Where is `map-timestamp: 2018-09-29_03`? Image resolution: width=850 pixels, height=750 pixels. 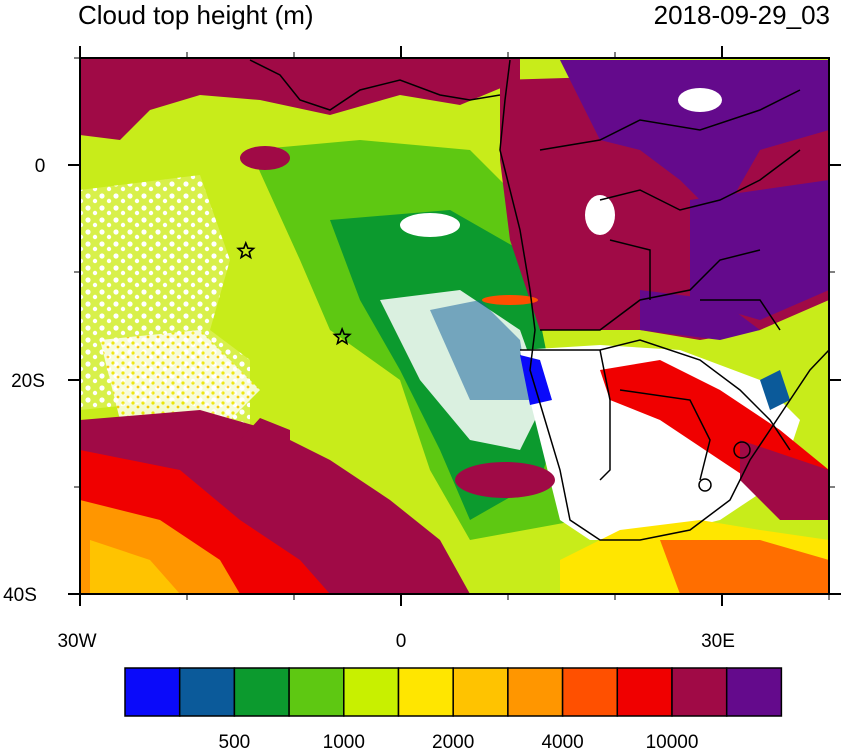 map-timestamp: 2018-09-29_03 is located at coordinates (741, 15).